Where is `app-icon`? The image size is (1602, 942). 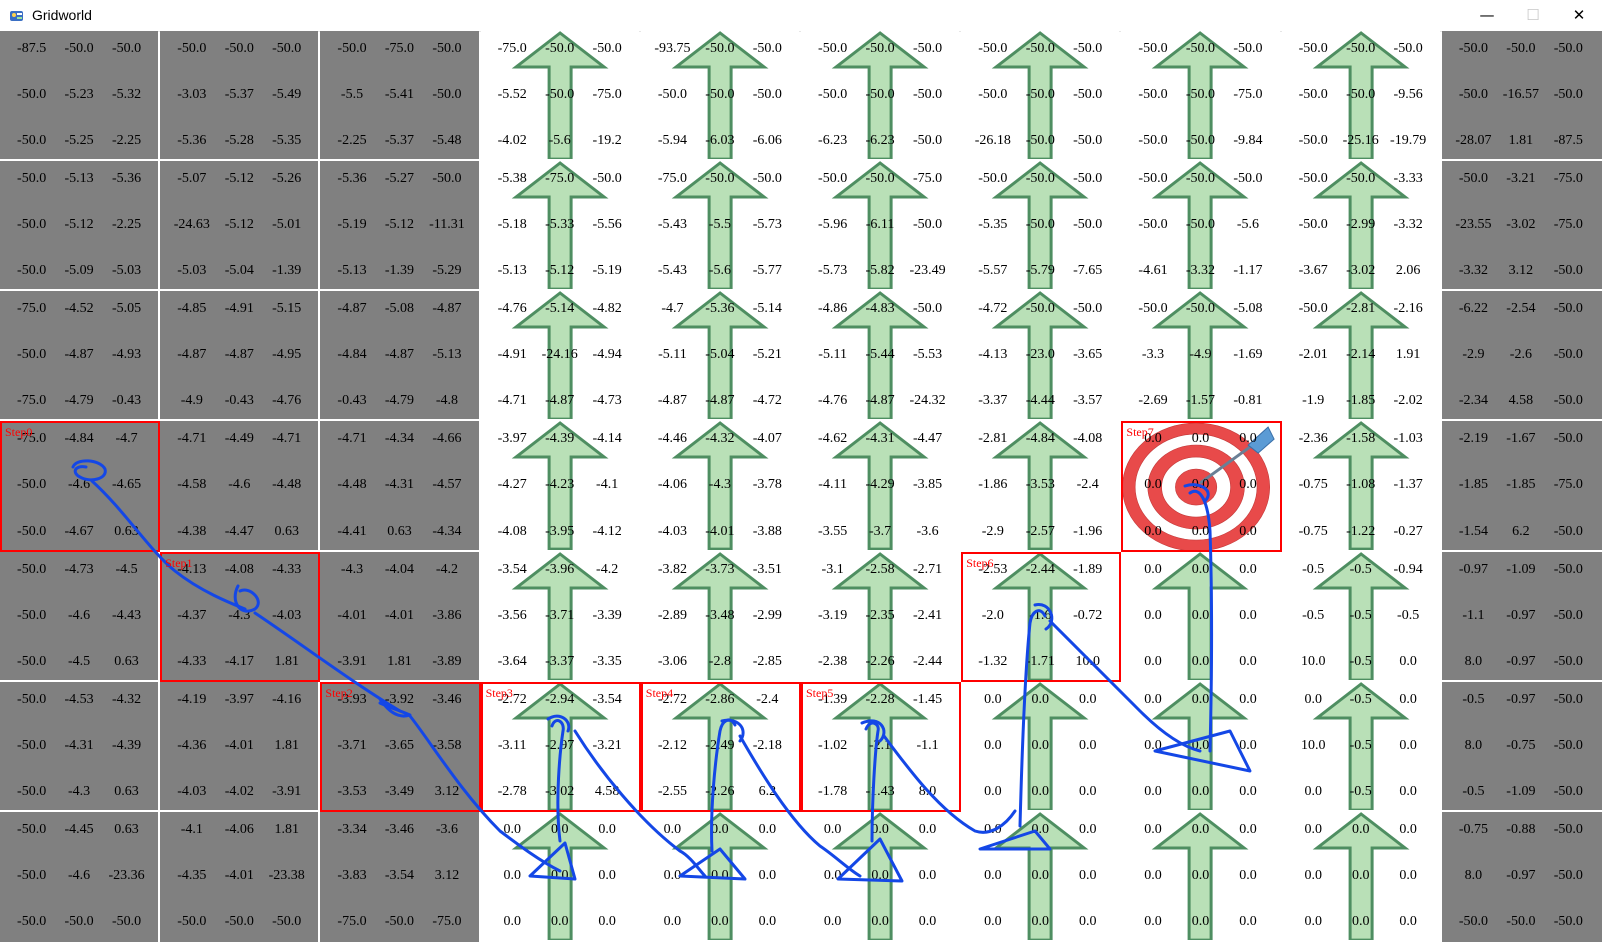 app-icon is located at coordinates (16, 16).